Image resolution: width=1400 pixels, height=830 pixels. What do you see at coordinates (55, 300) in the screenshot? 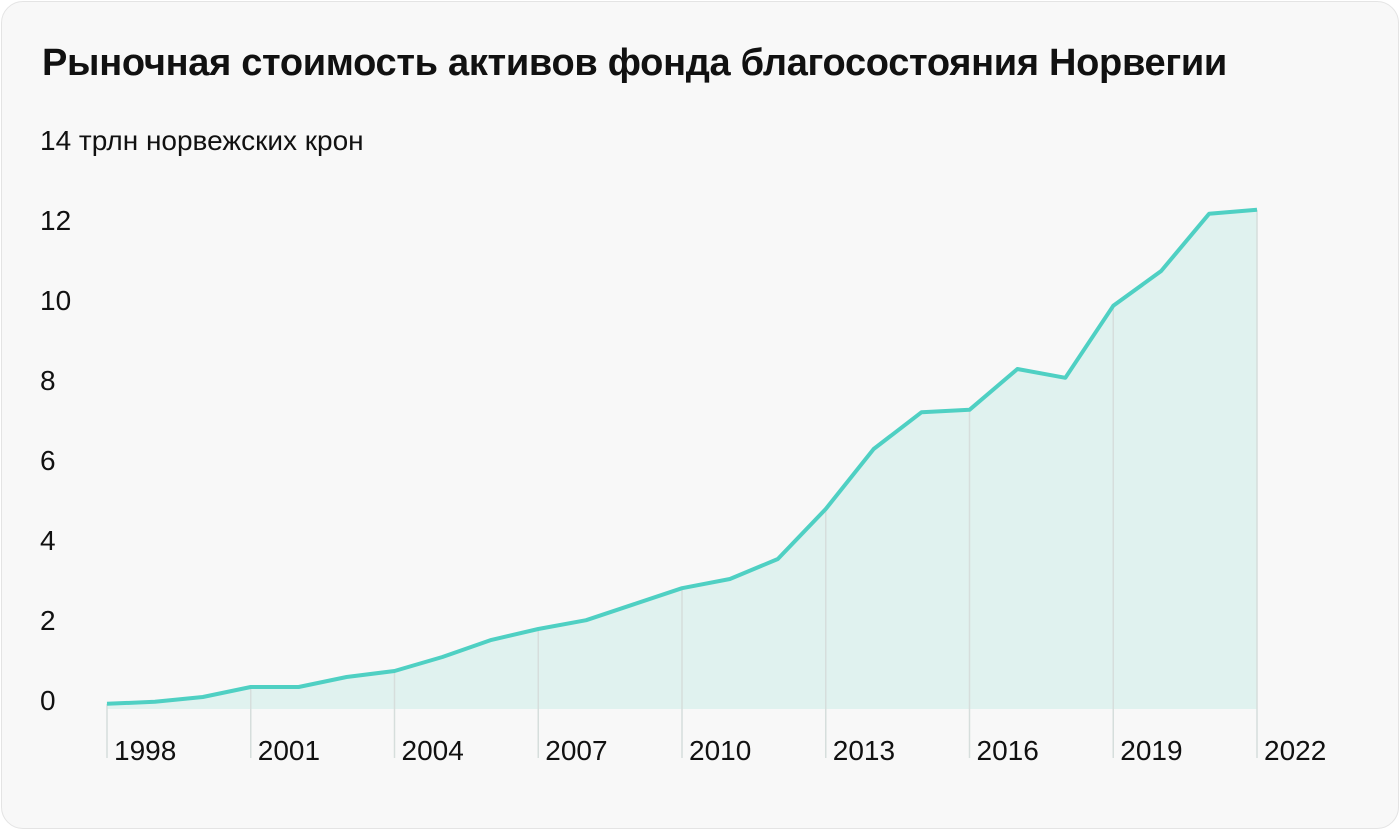
I see `y-tick-label: 10` at bounding box center [55, 300].